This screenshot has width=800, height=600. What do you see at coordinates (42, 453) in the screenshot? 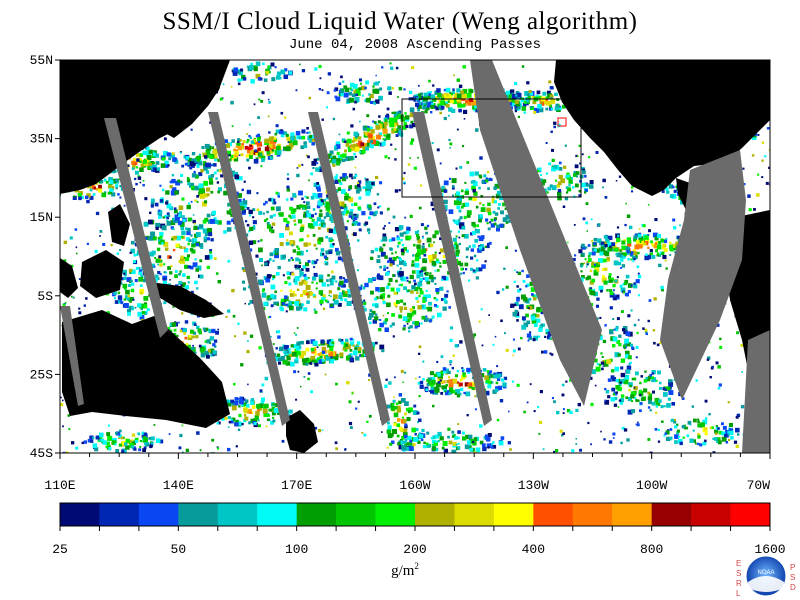
I see `lat-label: 45S` at bounding box center [42, 453].